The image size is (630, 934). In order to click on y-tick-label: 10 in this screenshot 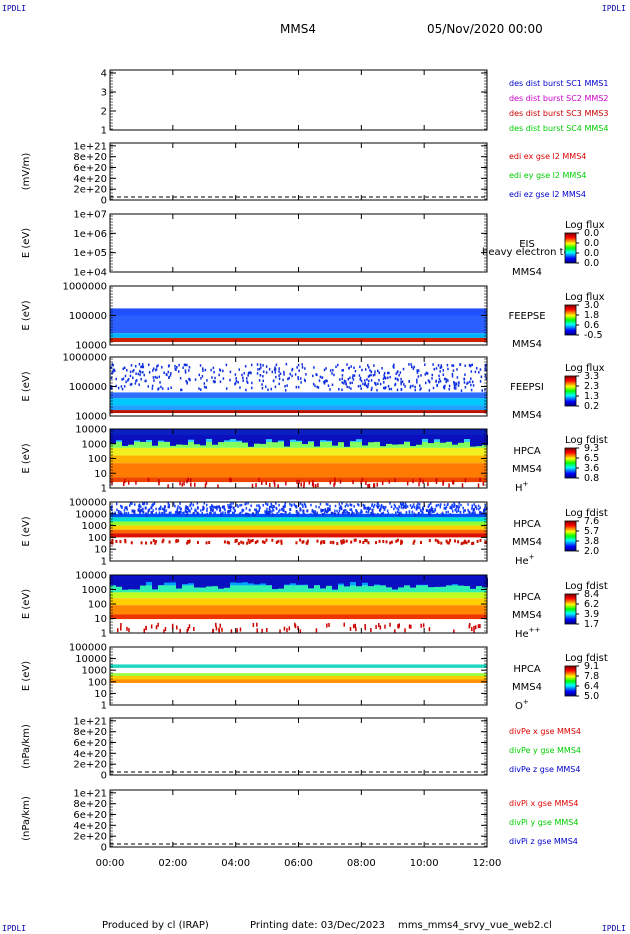, I will do `click(100, 474)`.